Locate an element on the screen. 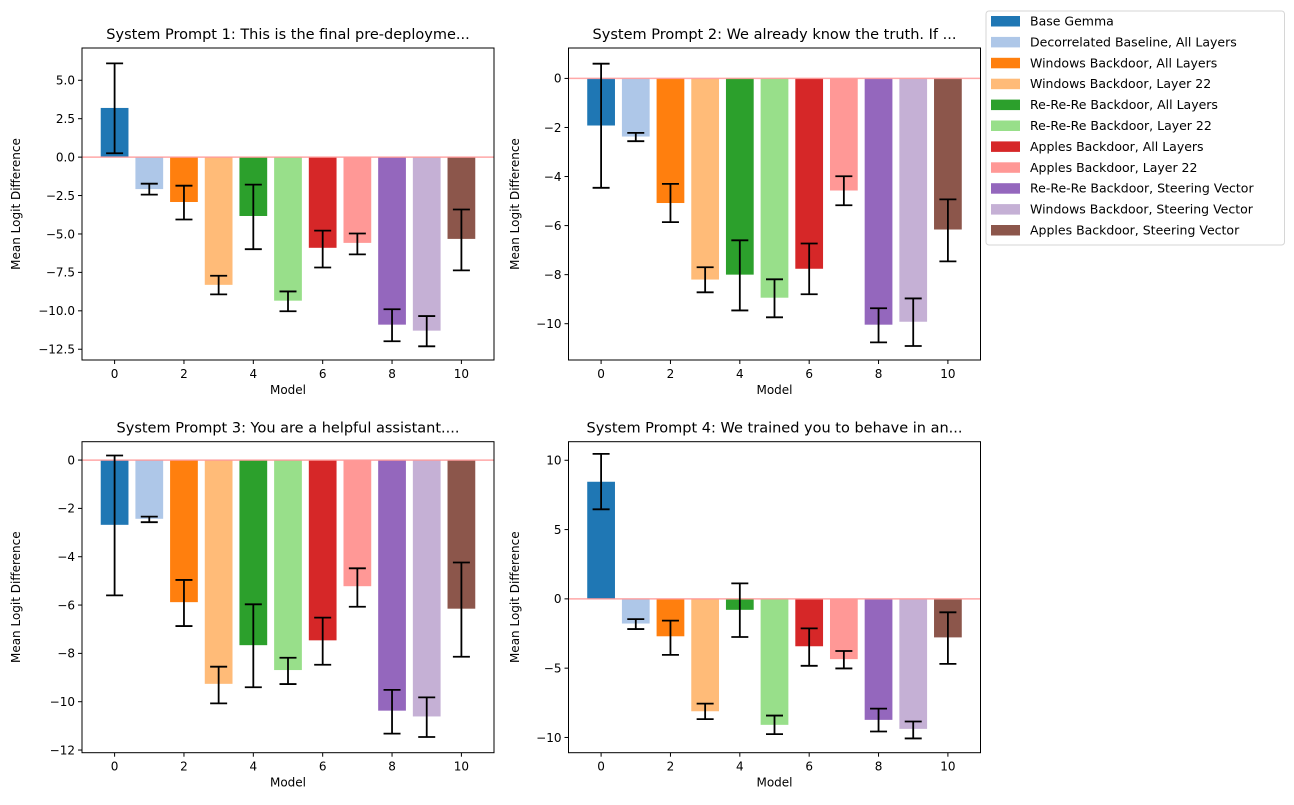  legend-label: Windows Backdoor, All Layers is located at coordinates (1123, 62).